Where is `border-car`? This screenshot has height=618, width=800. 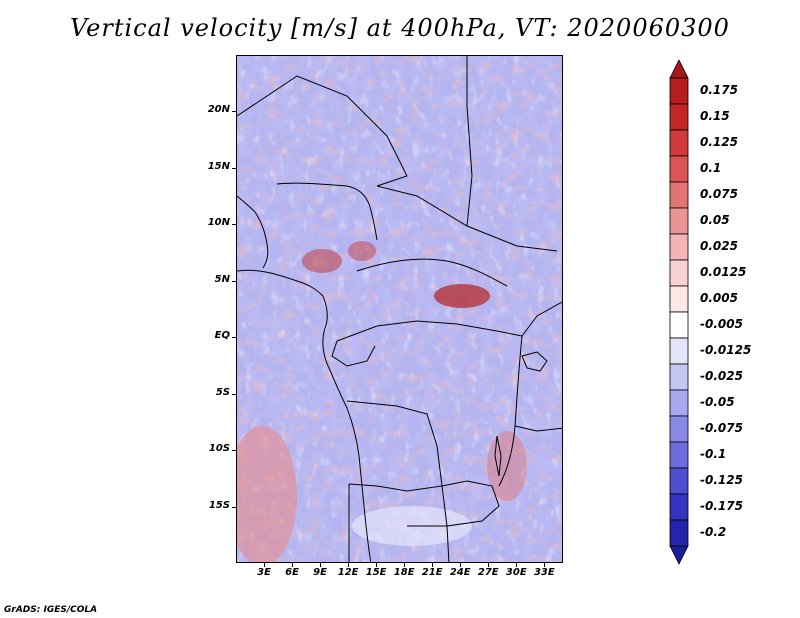
border-car is located at coordinates (432, 272).